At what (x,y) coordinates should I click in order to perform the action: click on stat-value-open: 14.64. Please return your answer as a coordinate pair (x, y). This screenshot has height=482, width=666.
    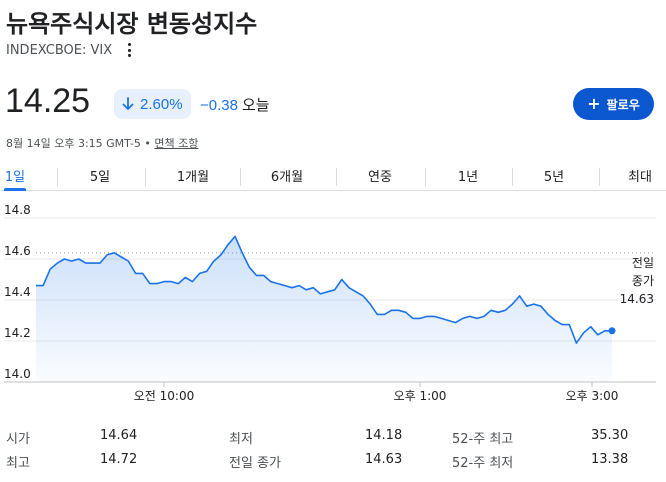
    Looking at the image, I should click on (119, 435).